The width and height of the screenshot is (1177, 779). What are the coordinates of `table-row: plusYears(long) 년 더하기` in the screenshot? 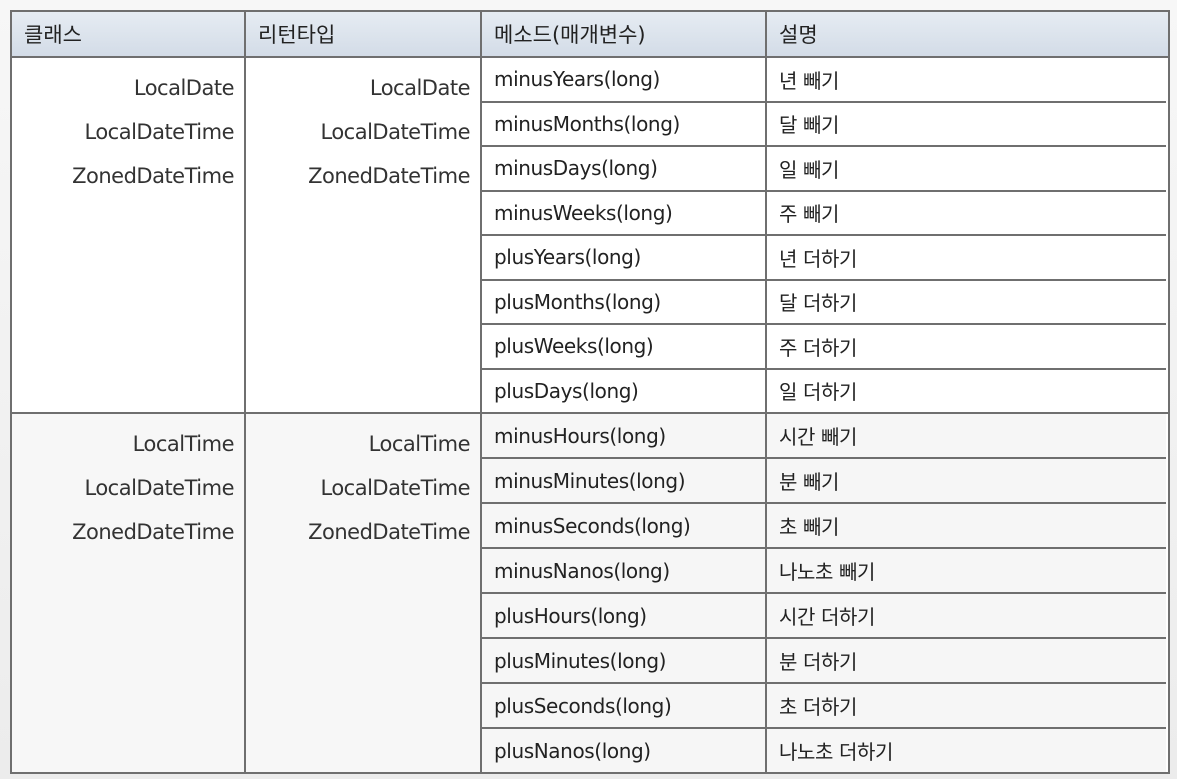 It's located at (824, 258).